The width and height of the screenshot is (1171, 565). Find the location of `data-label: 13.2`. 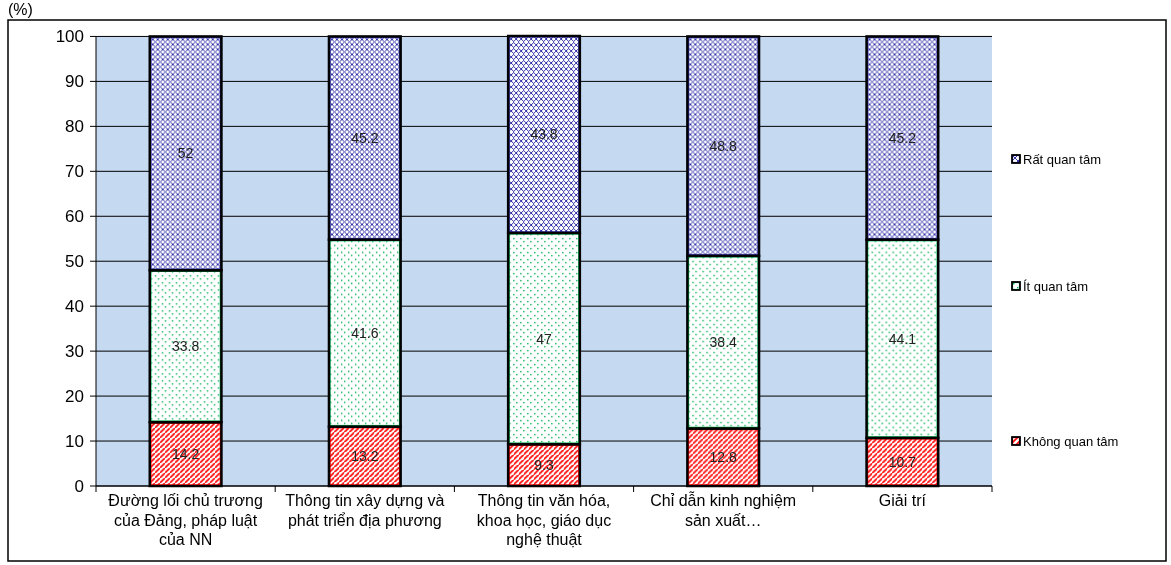

data-label: 13.2 is located at coordinates (365, 456).